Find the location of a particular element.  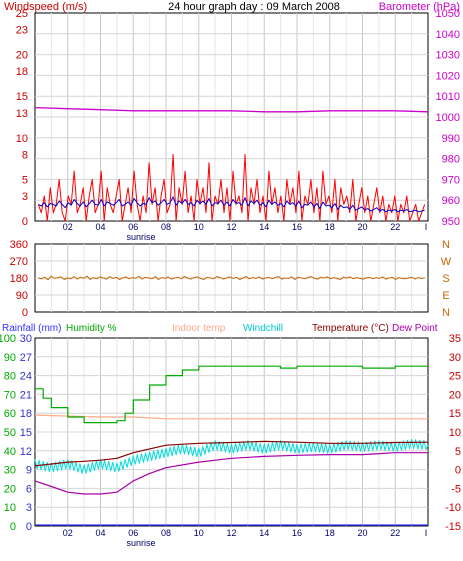

legend-indoor-temp: Indoor temp is located at coordinates (199, 328).